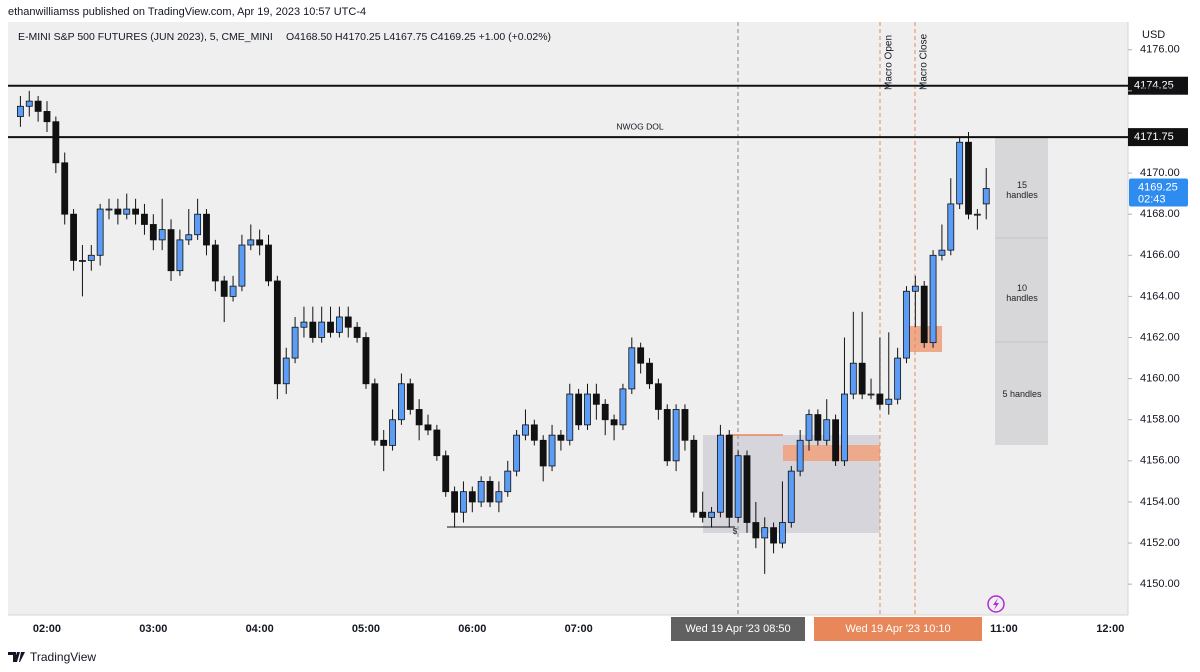  What do you see at coordinates (1160, 502) in the screenshot?
I see `y-tick-label: 4154.00` at bounding box center [1160, 502].